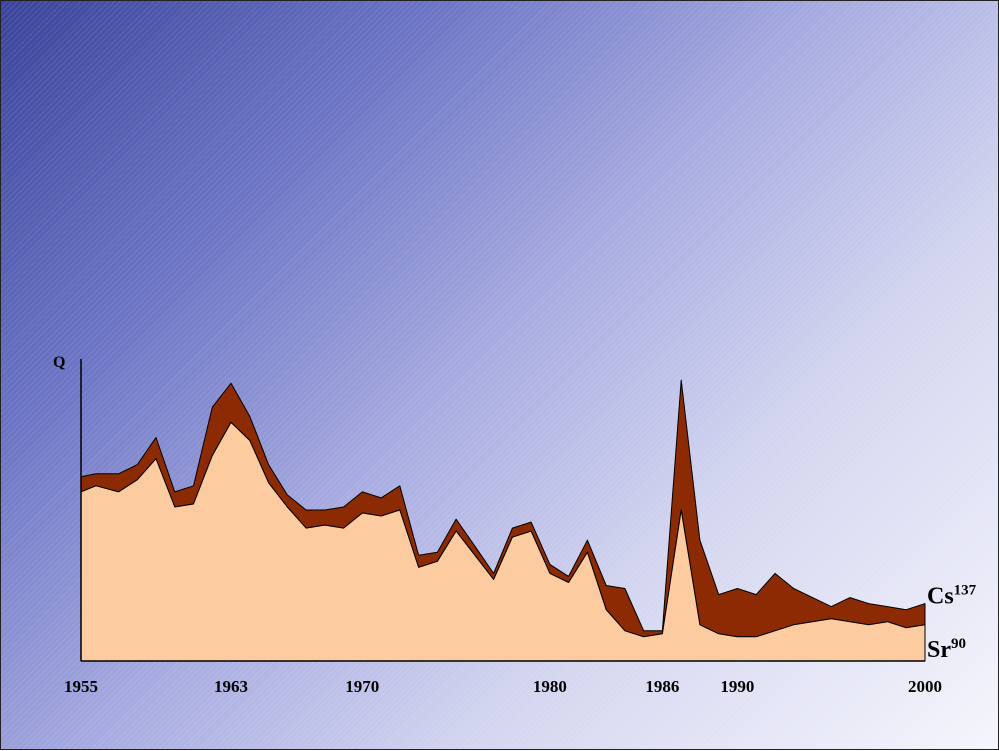  What do you see at coordinates (925, 686) in the screenshot?
I see `x-tick-label-2000: 2000` at bounding box center [925, 686].